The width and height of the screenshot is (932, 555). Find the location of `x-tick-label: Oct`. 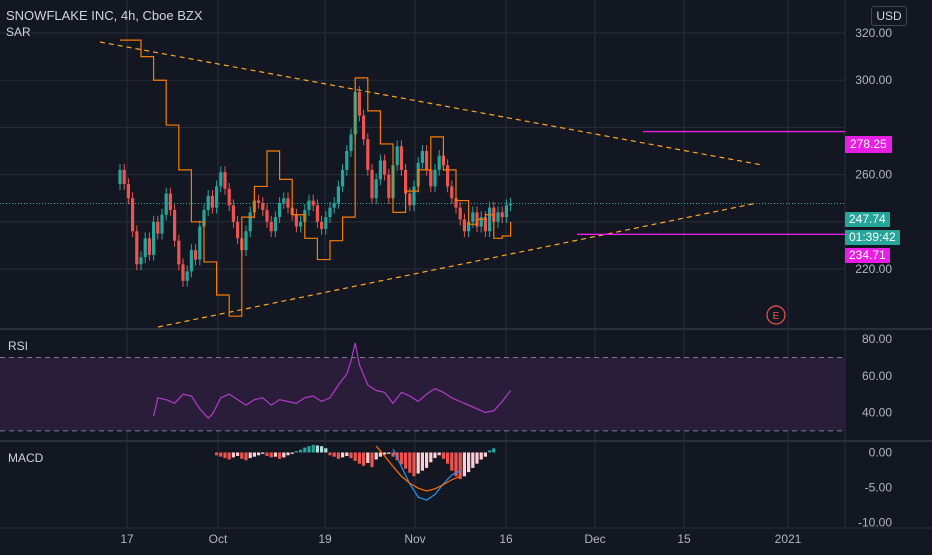

x-tick-label: Oct is located at coordinates (218, 539).